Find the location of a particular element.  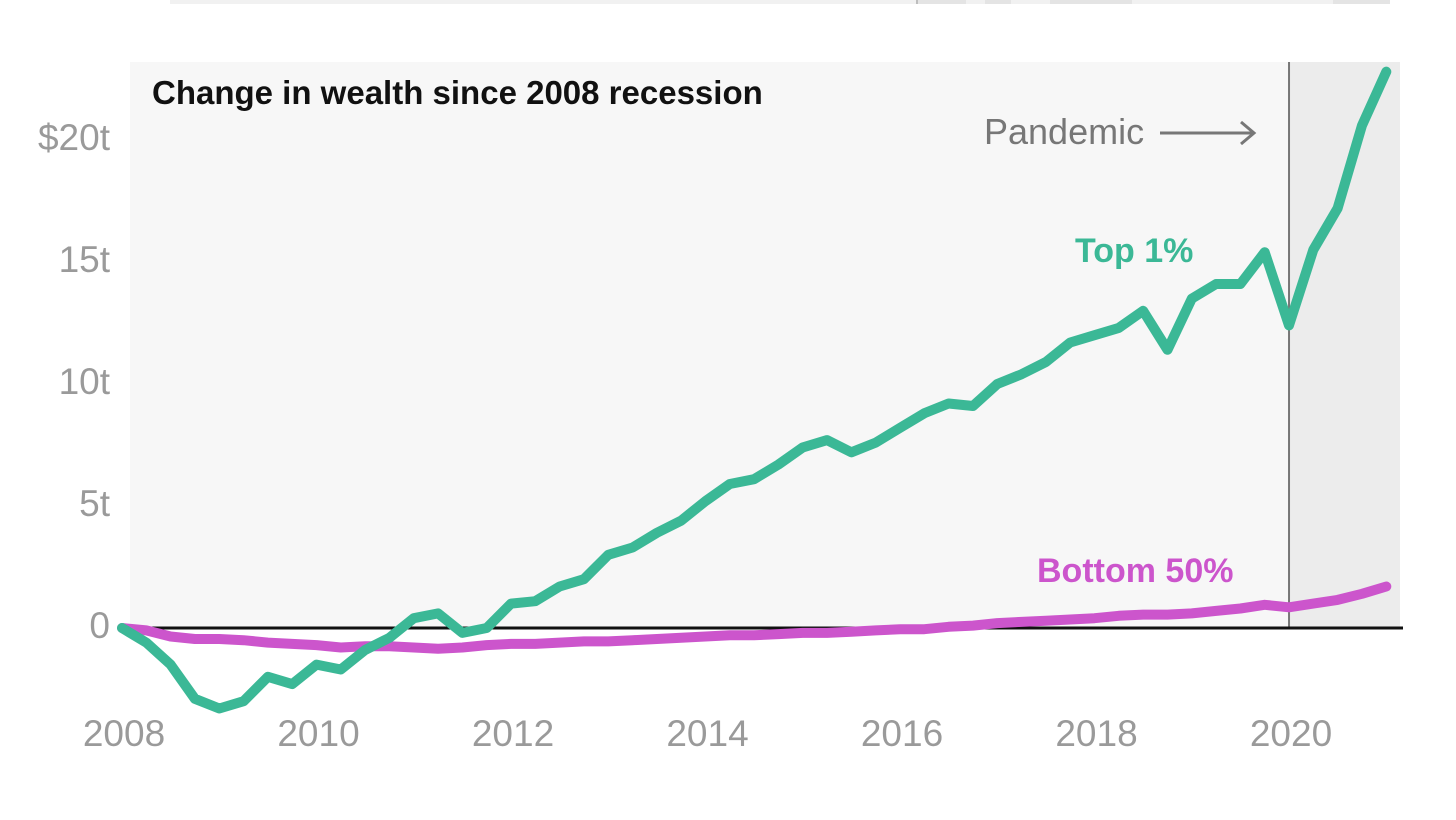

x-axis-ticks: 2008 2010 2012 2014 2016 2018 2020 is located at coordinates (707, 733).